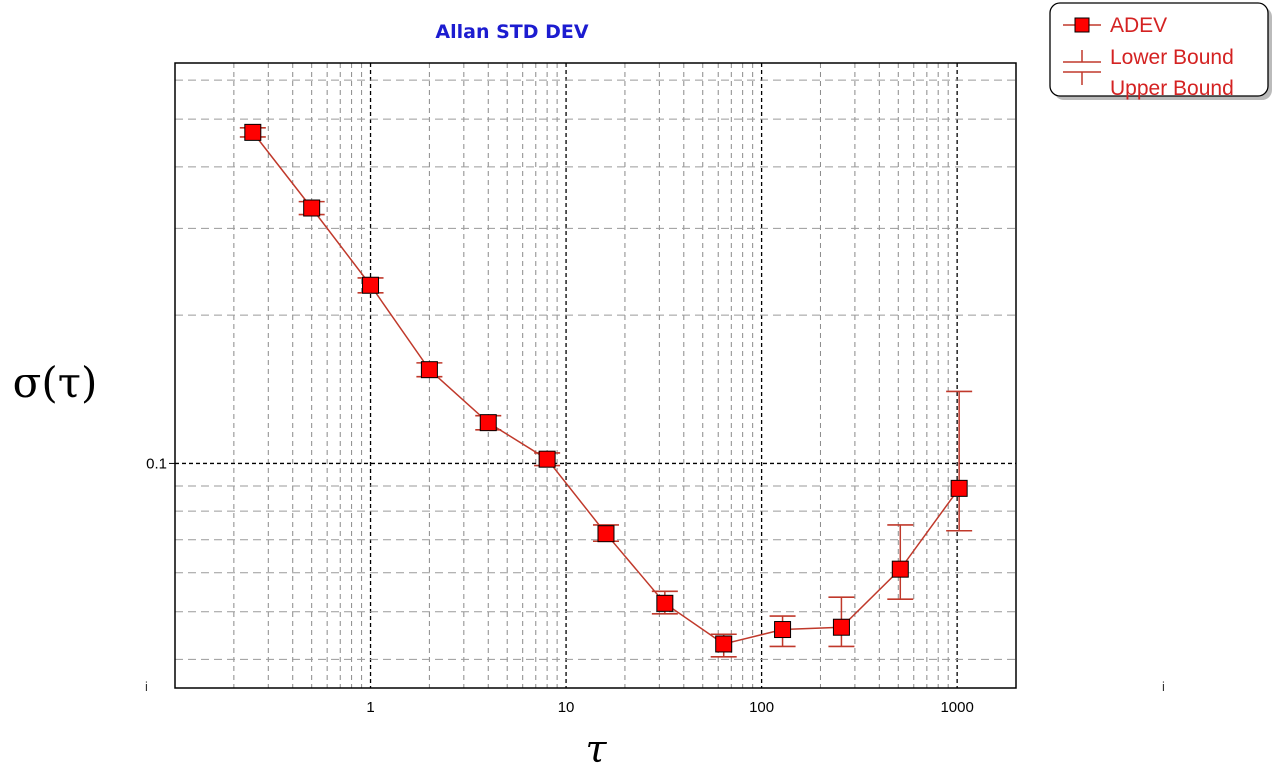 This screenshot has height=775, width=1280. What do you see at coordinates (1163, 686) in the screenshot?
I see `stray-mark-right: i` at bounding box center [1163, 686].